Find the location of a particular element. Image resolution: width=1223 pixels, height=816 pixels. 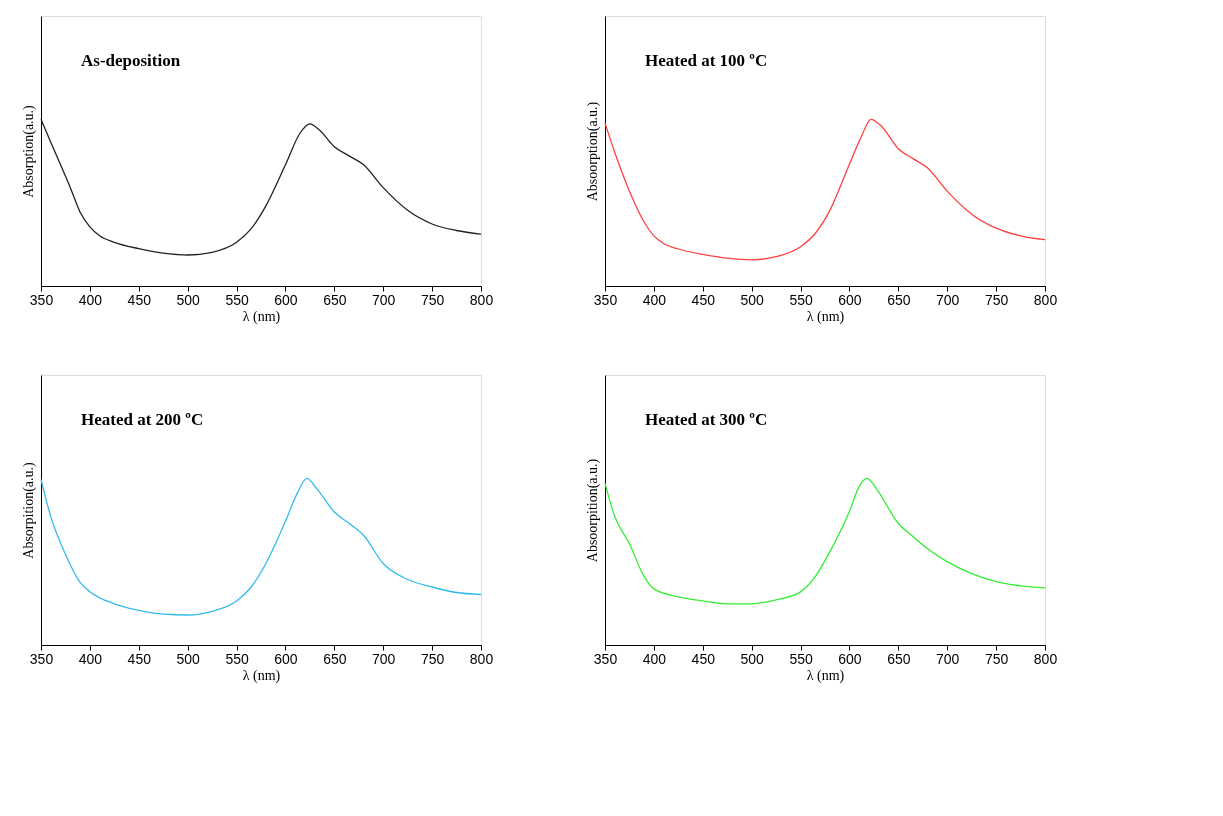

text: As-deposition is located at coordinates (131, 60).